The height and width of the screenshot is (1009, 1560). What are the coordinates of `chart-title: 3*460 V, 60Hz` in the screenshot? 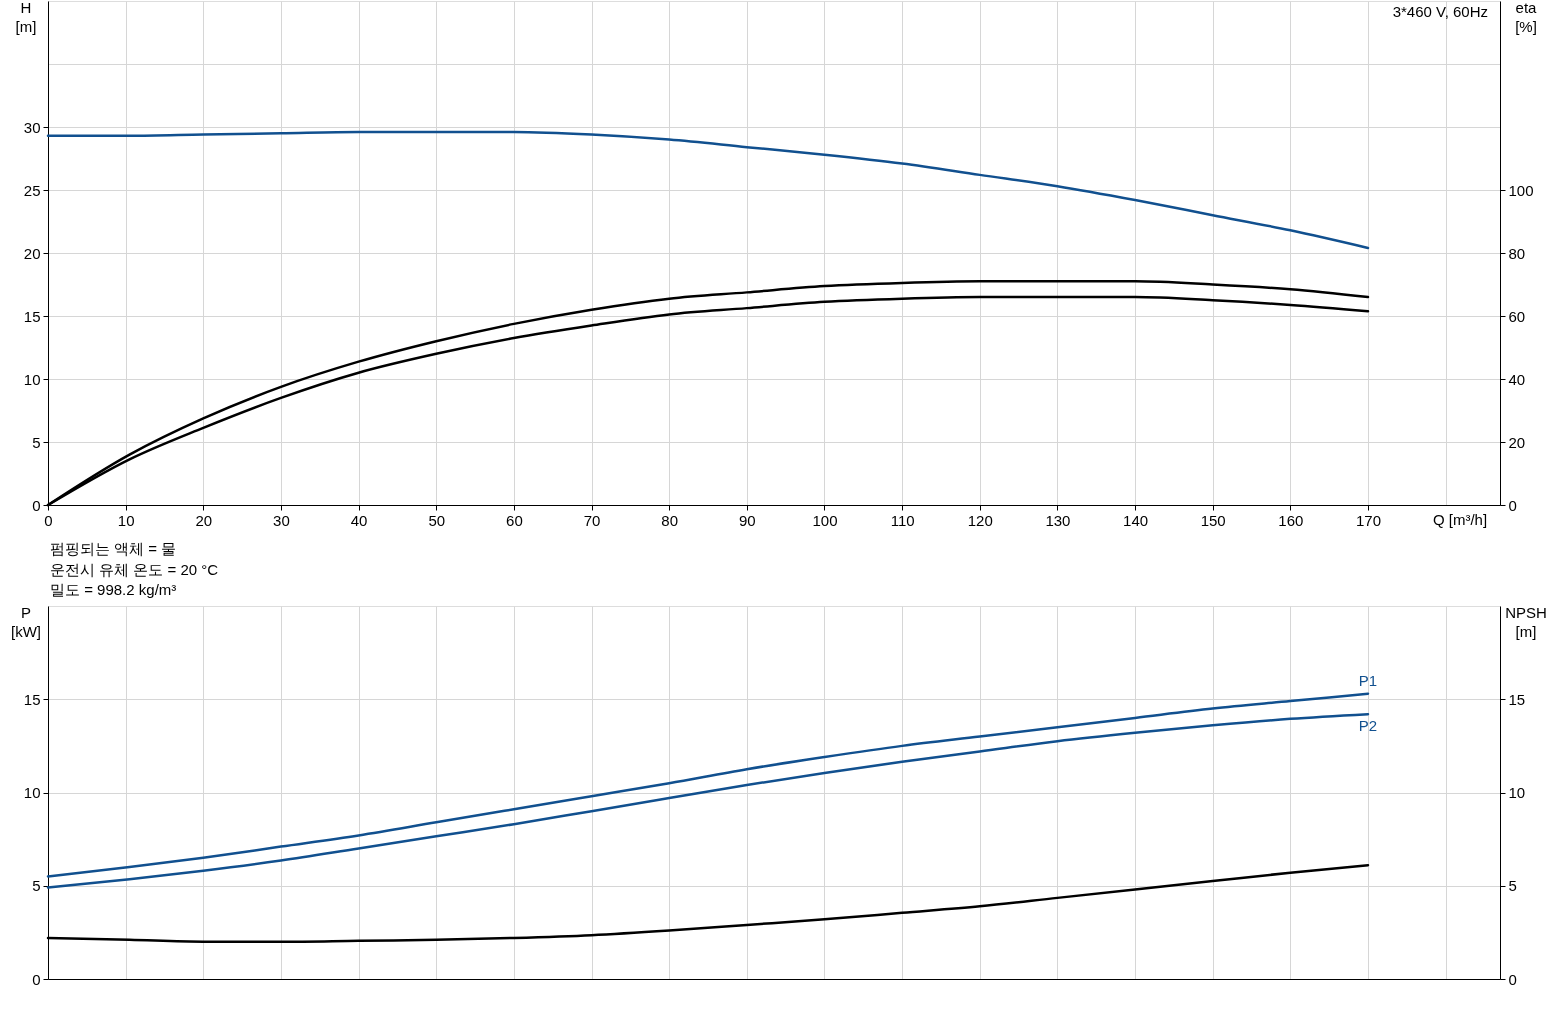 It's located at (1440, 11).